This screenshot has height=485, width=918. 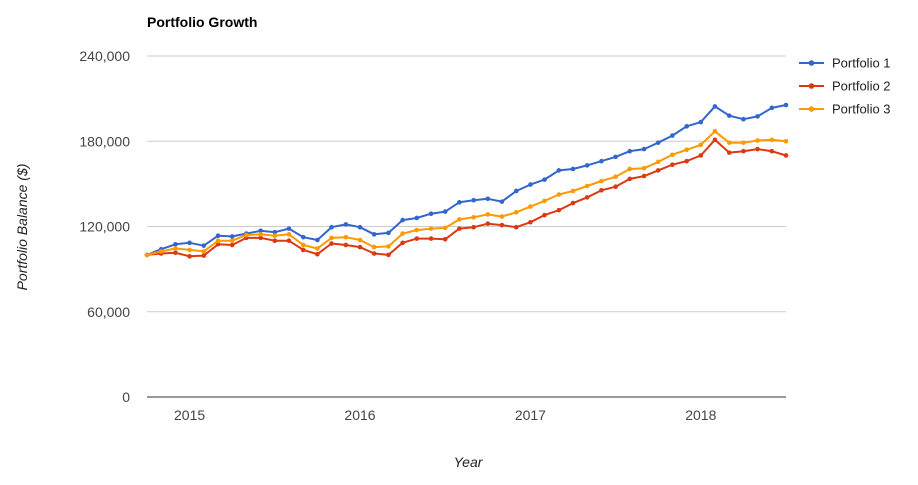 What do you see at coordinates (189, 415) in the screenshot?
I see `x-tick-label: 2015` at bounding box center [189, 415].